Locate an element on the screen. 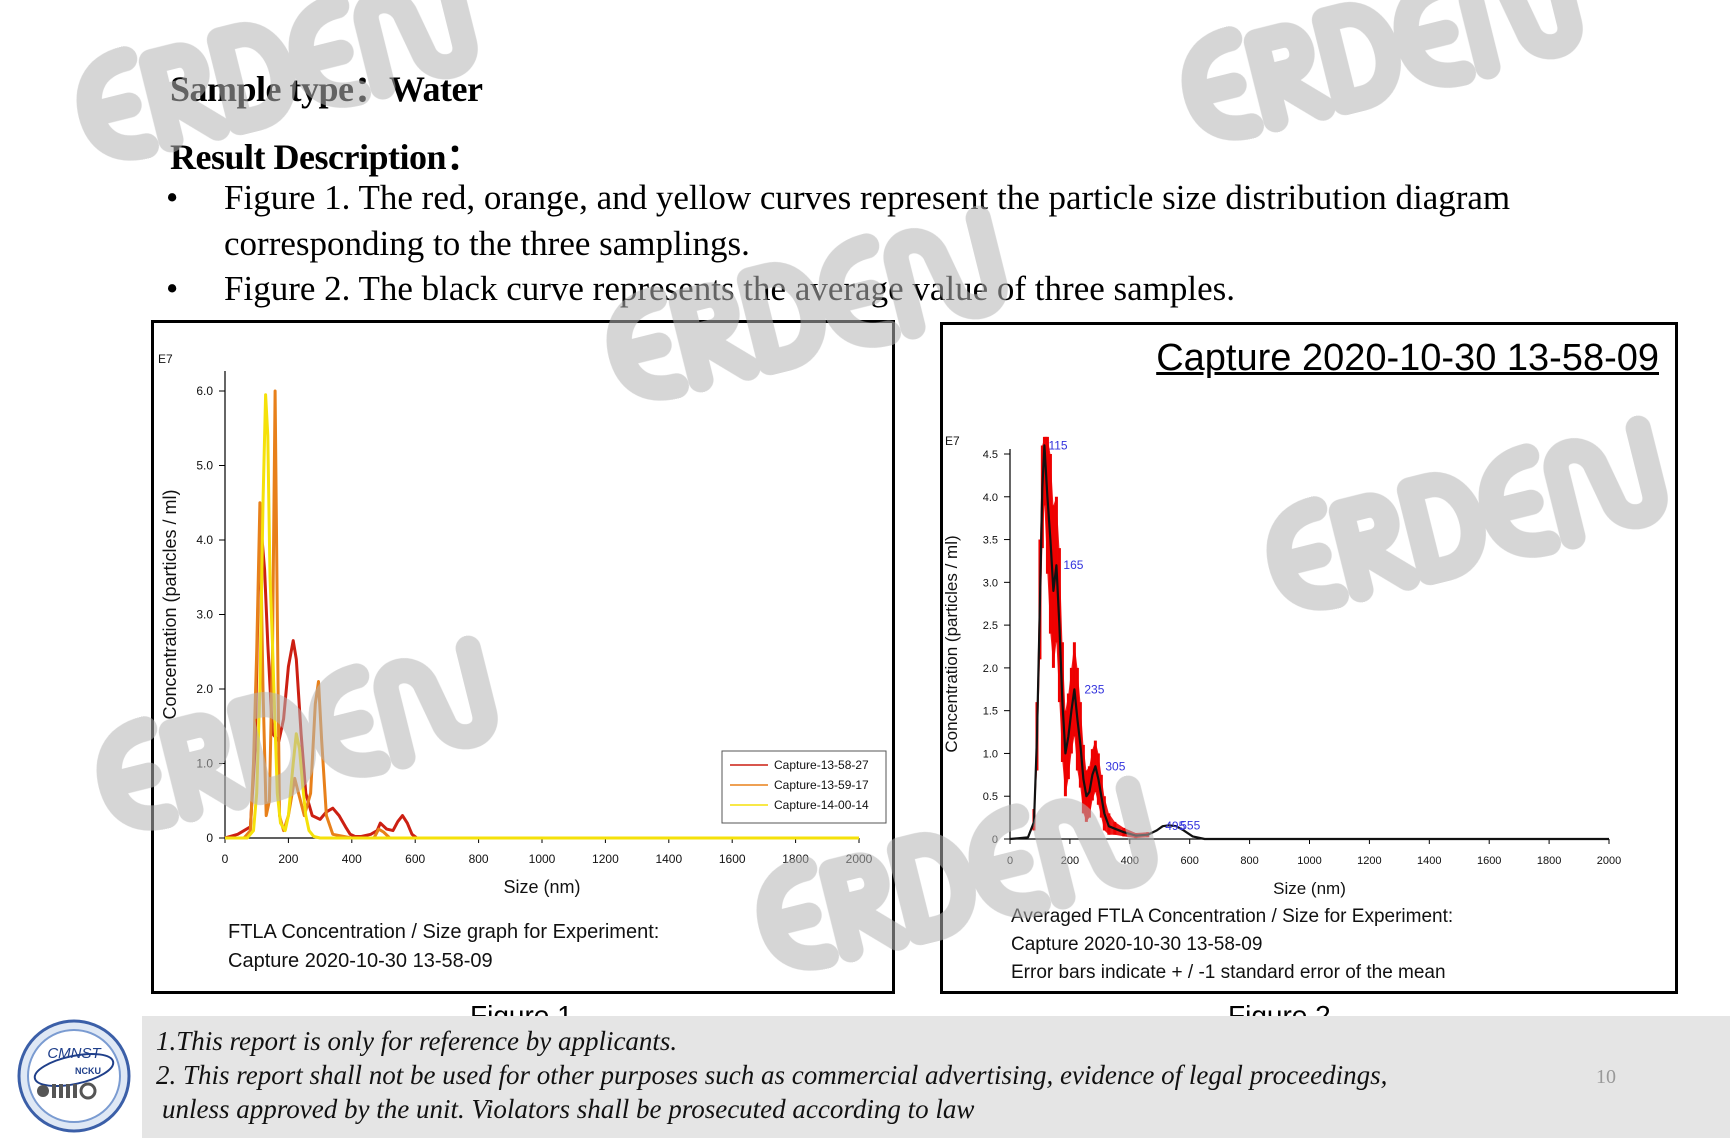 The image size is (1730, 1138). cmnst-ncku-logo: CMNST NCKU is located at coordinates (74, 1076).